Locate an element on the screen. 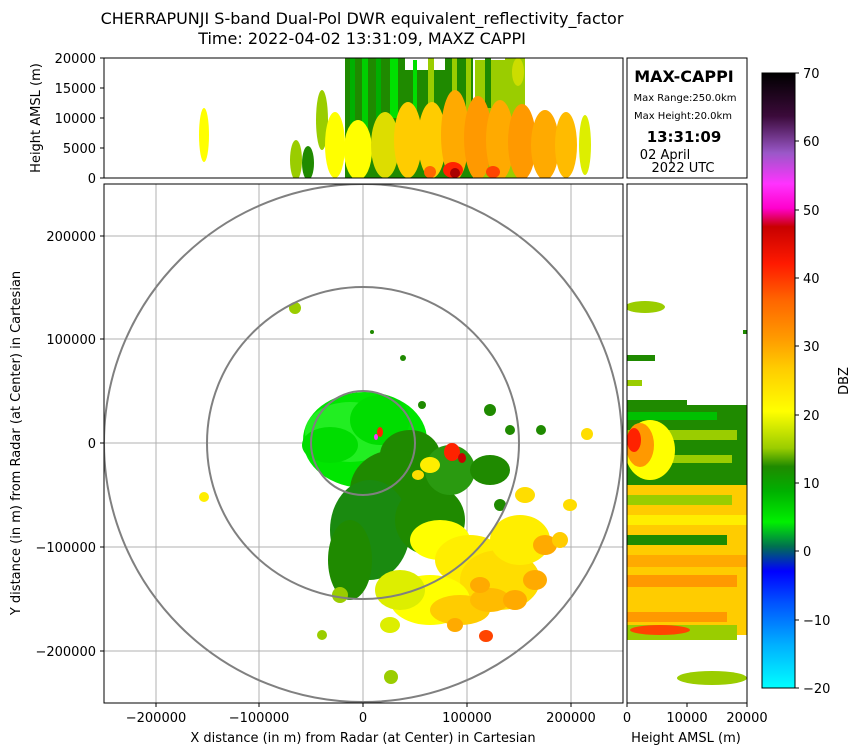 The image size is (861, 755). cb-tick-60: 60 is located at coordinates (811, 142).